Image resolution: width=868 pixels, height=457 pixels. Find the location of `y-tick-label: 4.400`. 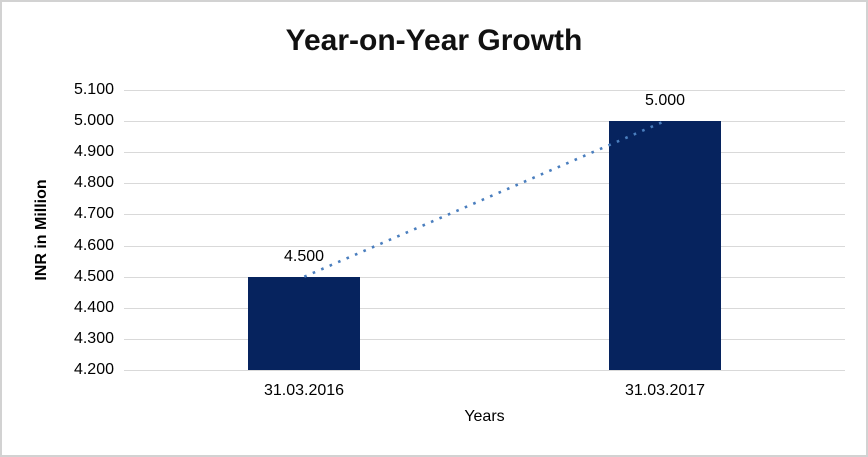

y-tick-label: 4.400 is located at coordinates (93, 307).